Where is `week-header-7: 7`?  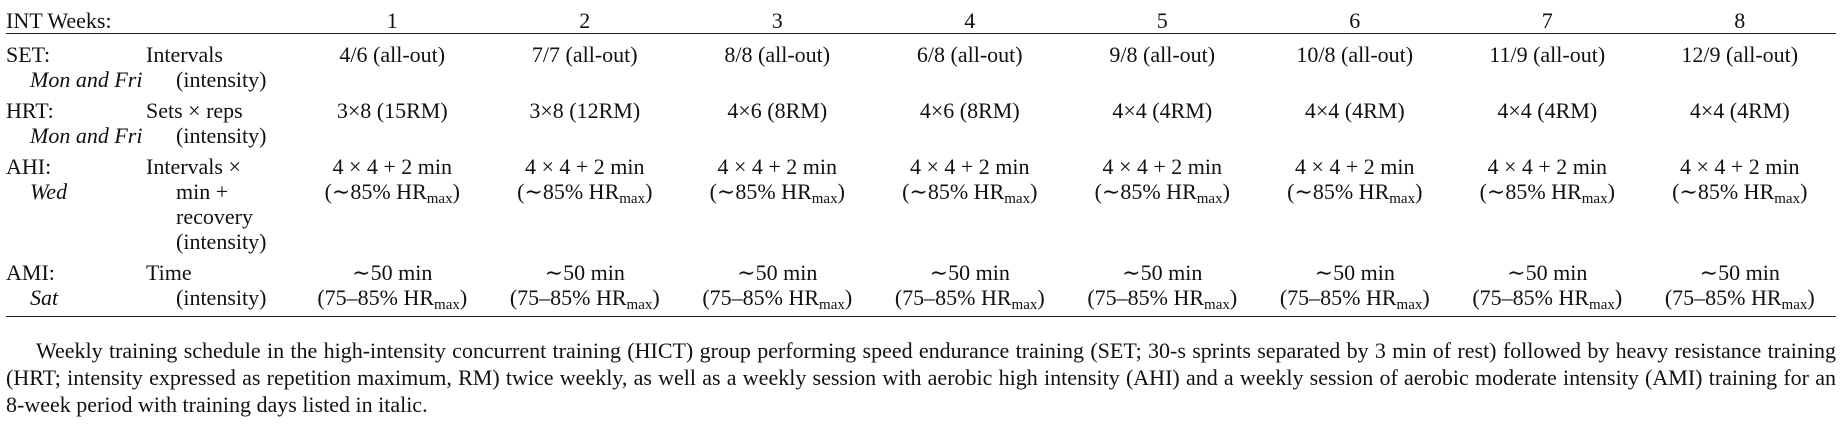 week-header-7: 7 is located at coordinates (1547, 20).